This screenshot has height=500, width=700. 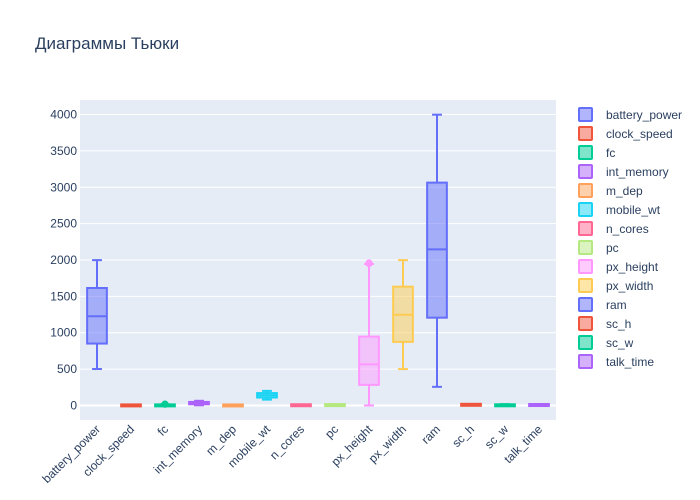 What do you see at coordinates (73, 405) in the screenshot?
I see `y-tick-label: 0` at bounding box center [73, 405].